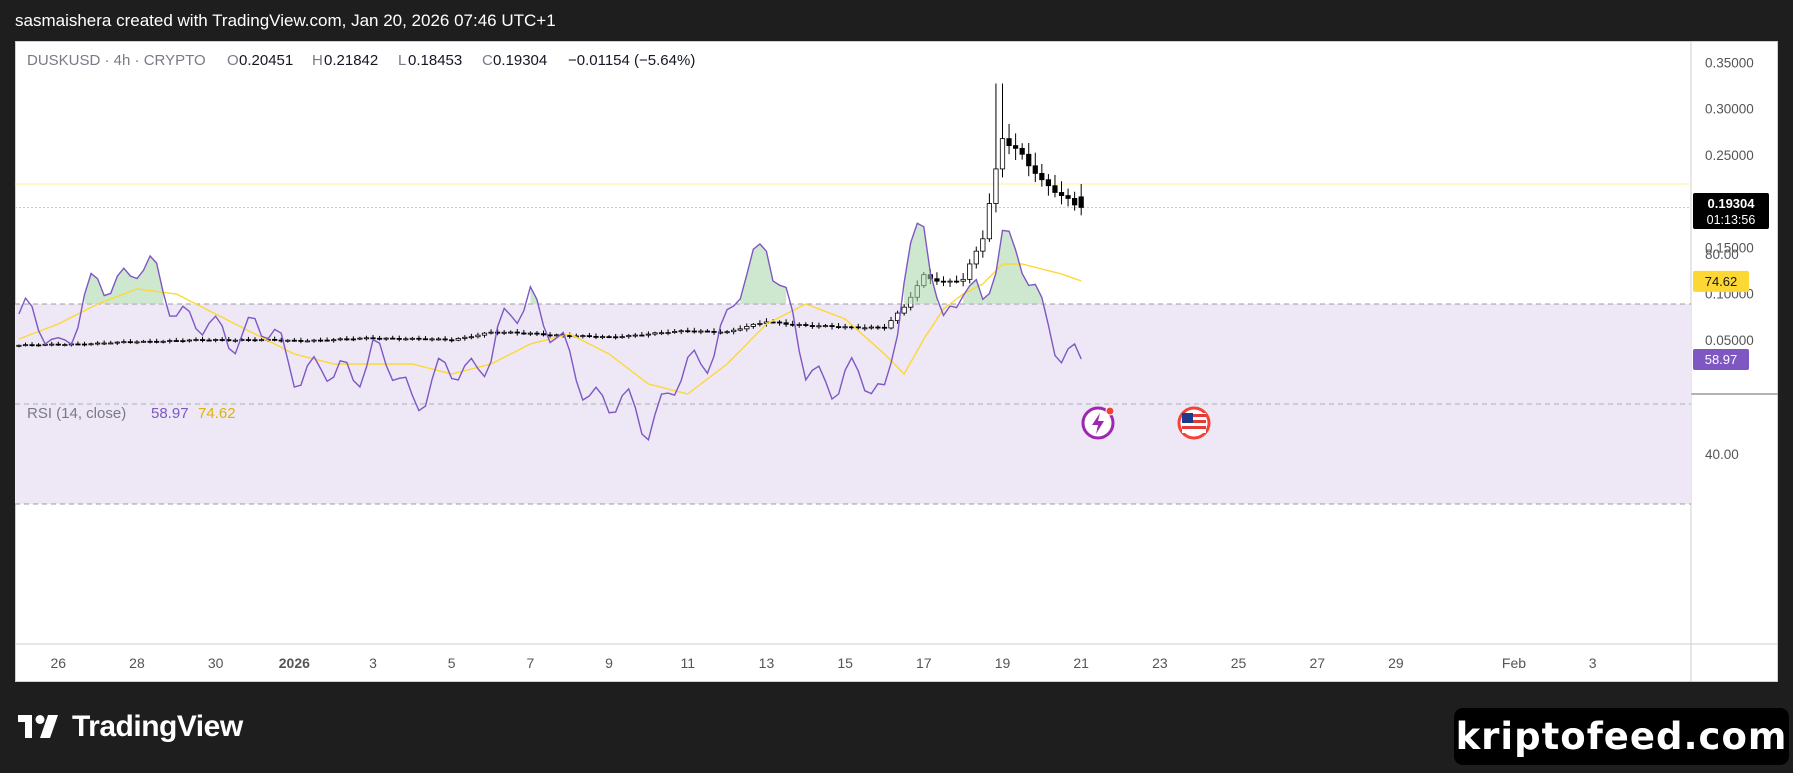 This screenshot has width=1793, height=773. Describe the element at coordinates (550, 329) in the screenshot. I see `rsi-ma-line` at that location.